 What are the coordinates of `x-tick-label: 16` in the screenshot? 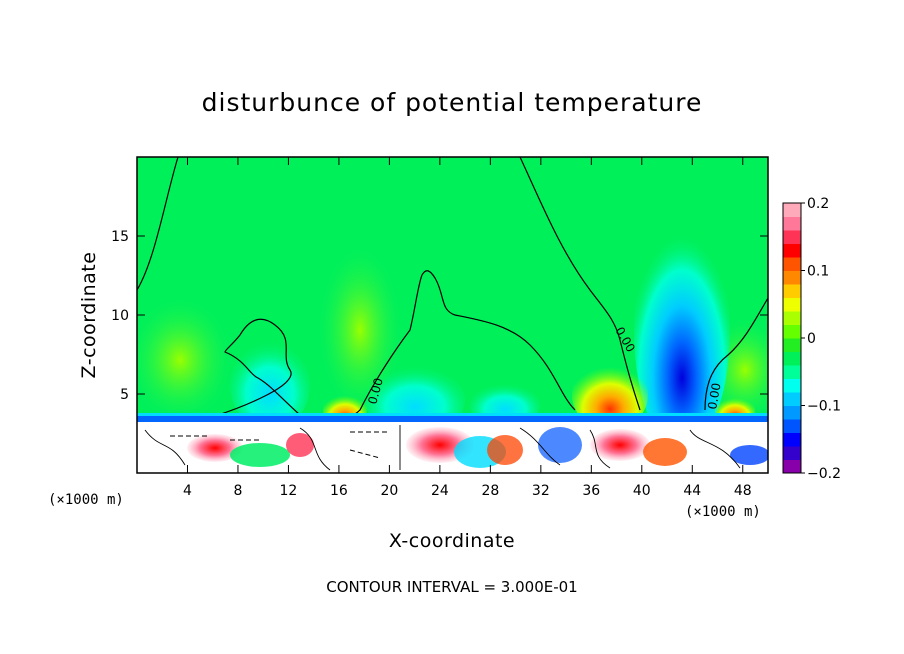 It's located at (339, 491).